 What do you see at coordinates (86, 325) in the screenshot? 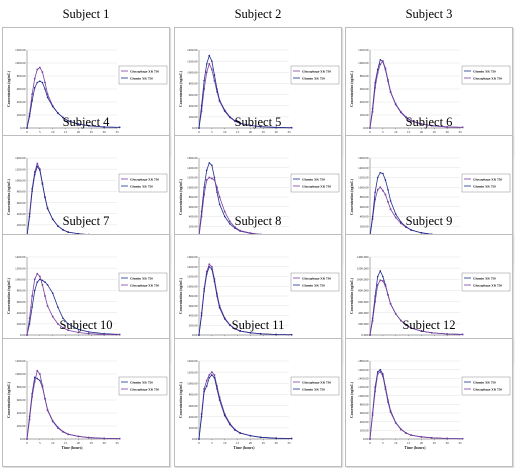
I see `chart-title: Subject 10` at bounding box center [86, 325].